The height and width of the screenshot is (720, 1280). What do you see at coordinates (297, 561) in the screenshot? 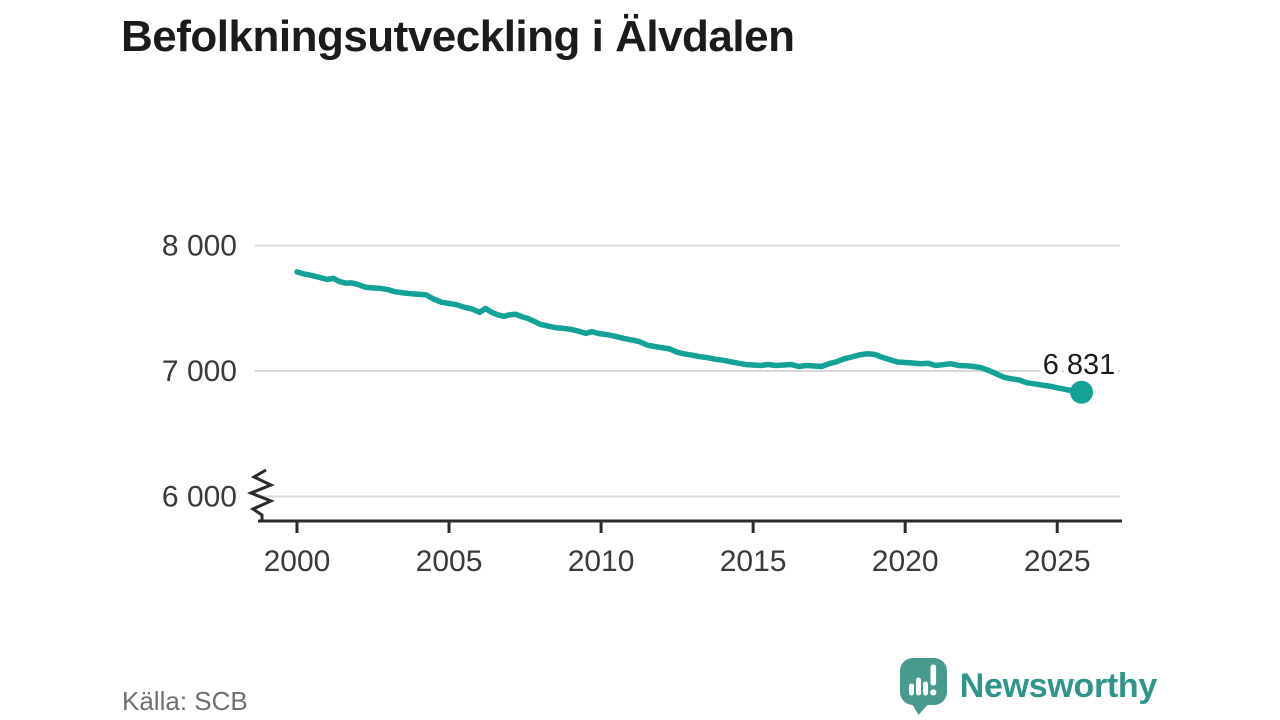
I see `x-tick-label-2000: 2000` at bounding box center [297, 561].